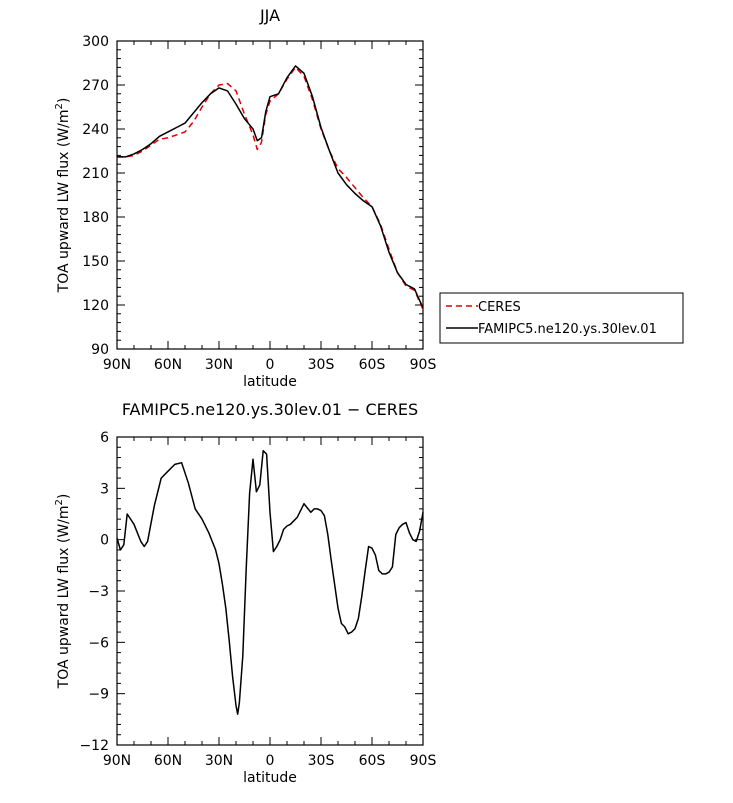  Describe the element at coordinates (269, 15) in the screenshot. I see `chart-title: JJA` at that location.